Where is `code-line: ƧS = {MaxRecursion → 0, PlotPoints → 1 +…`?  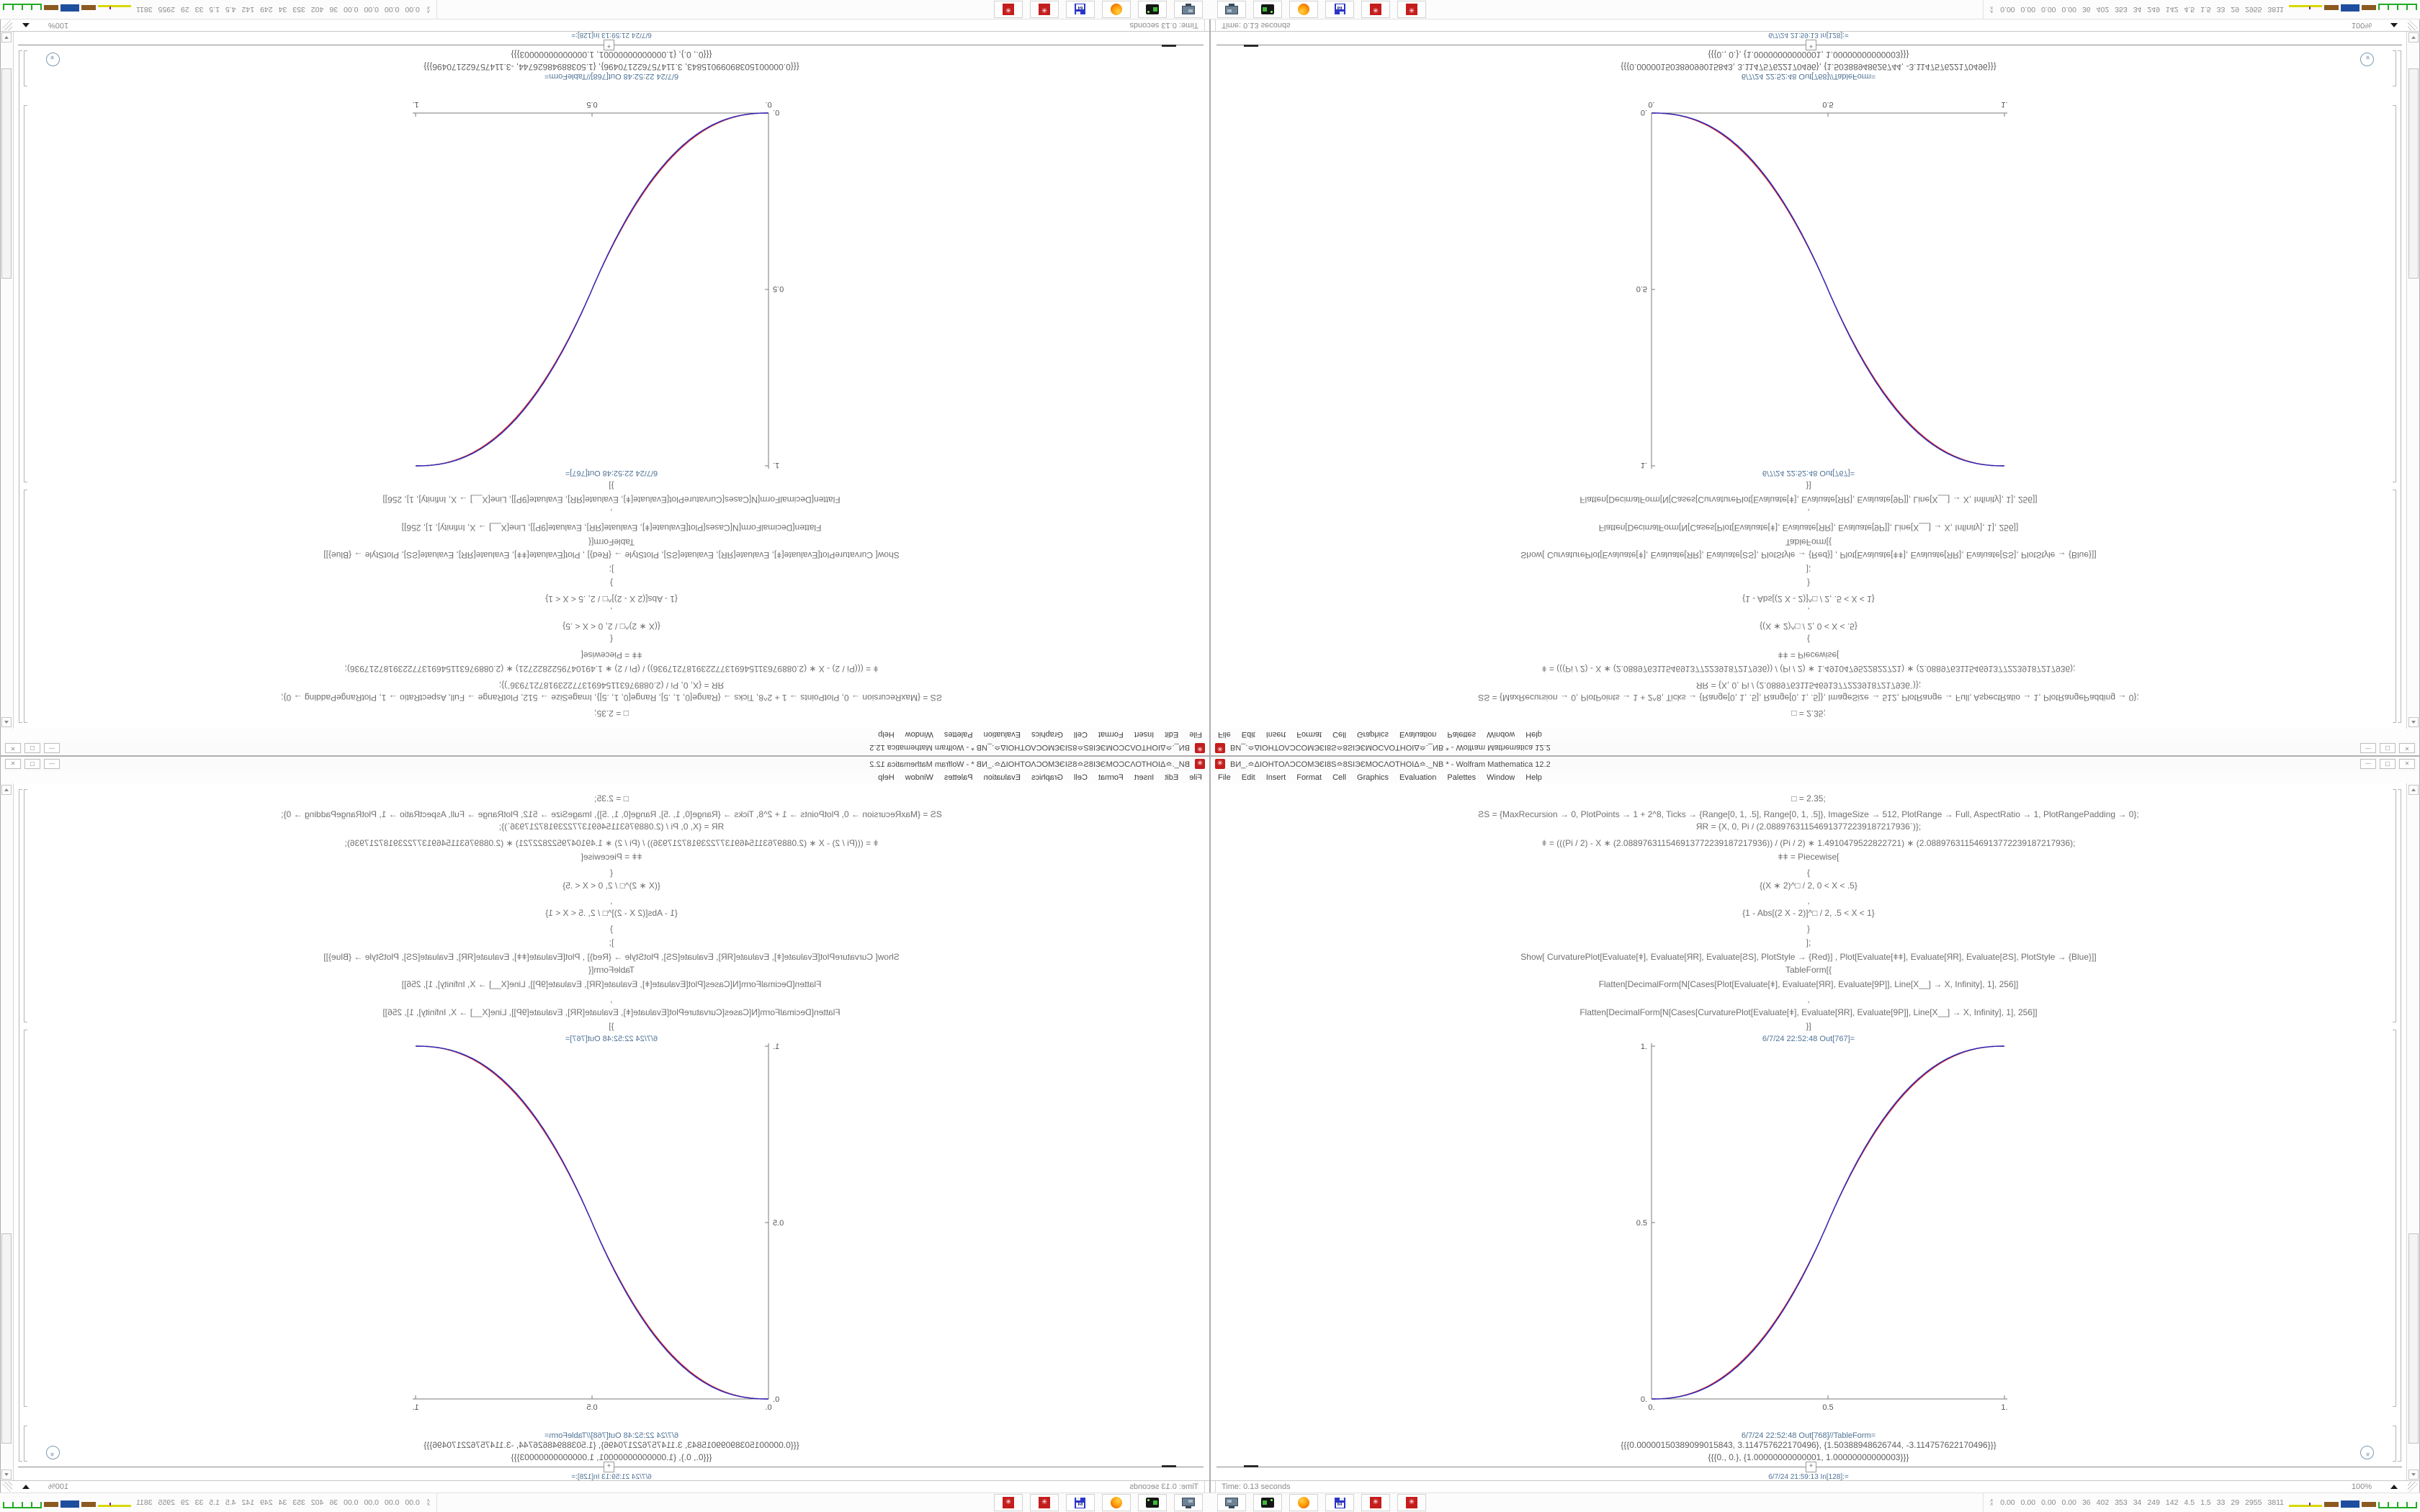
code-line: ƧS = {MaxRecursion → 0, PlotPoints → 1 +… is located at coordinates (1808, 814).